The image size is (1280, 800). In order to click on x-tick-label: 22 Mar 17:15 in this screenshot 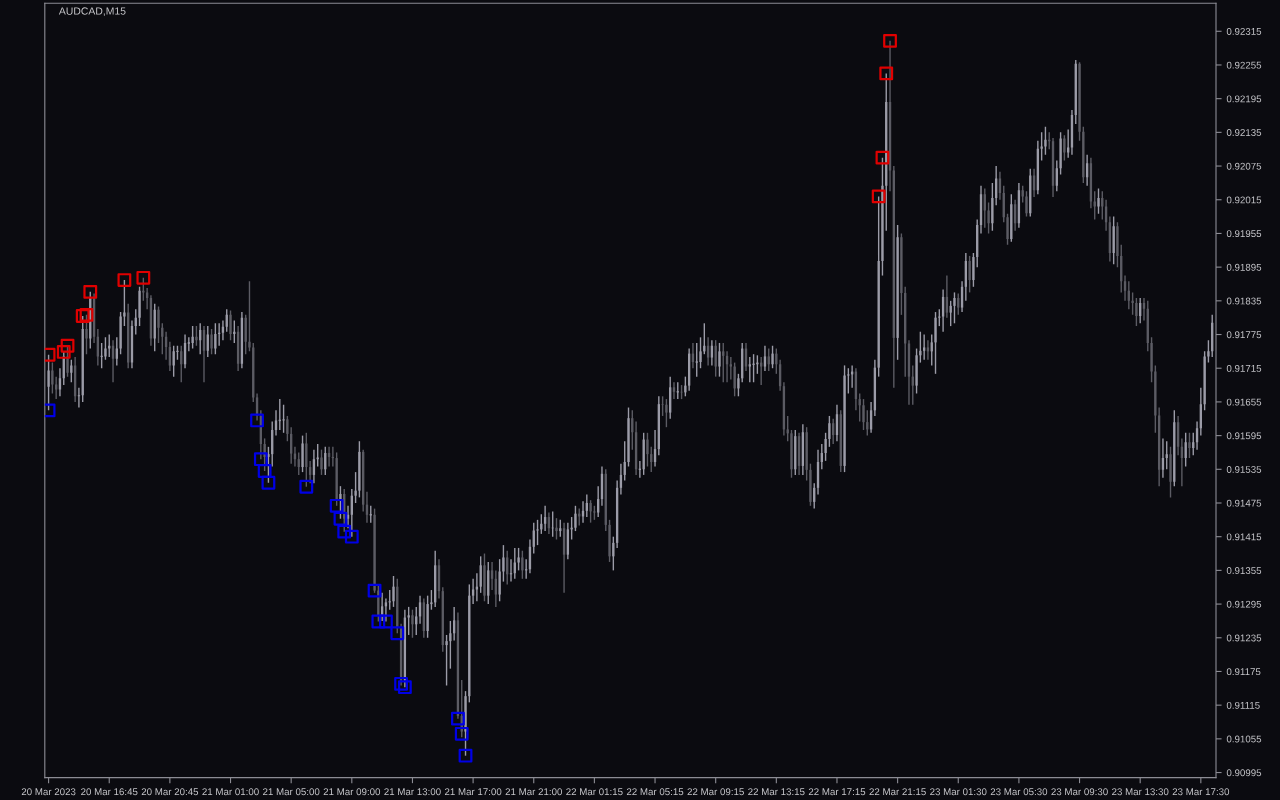, I will do `click(837, 792)`.